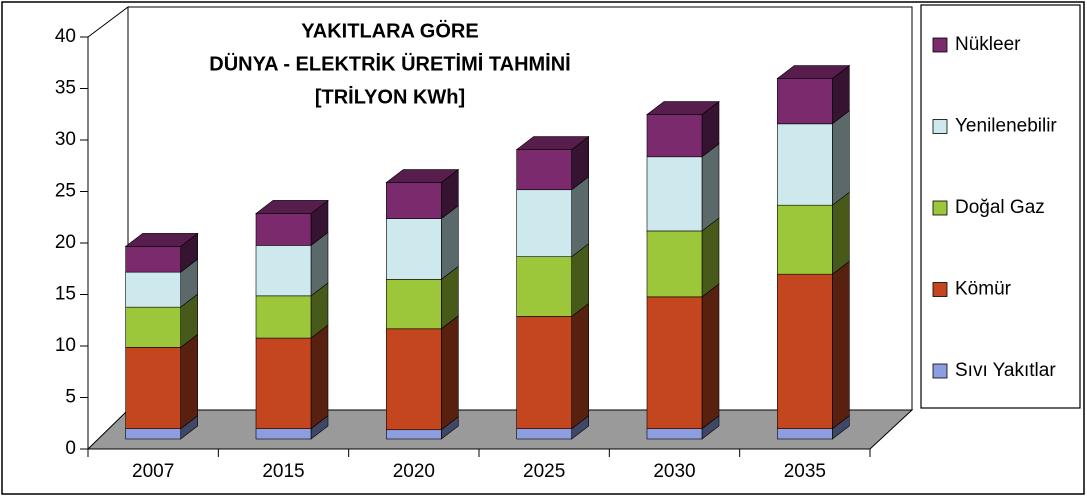  What do you see at coordinates (674, 471) in the screenshot?
I see `x-tick-label: 2030` at bounding box center [674, 471].